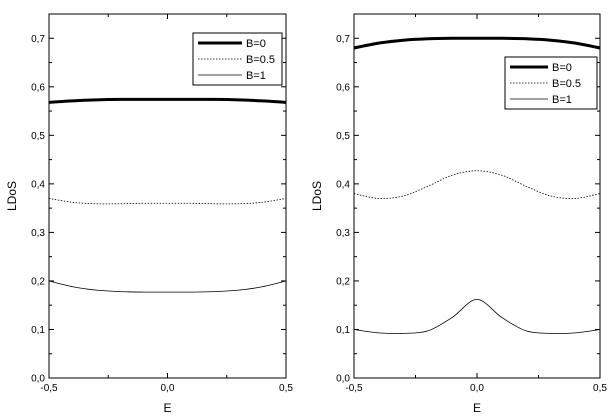 This screenshot has width=610, height=420. I want to click on legend-box, so click(551, 83).